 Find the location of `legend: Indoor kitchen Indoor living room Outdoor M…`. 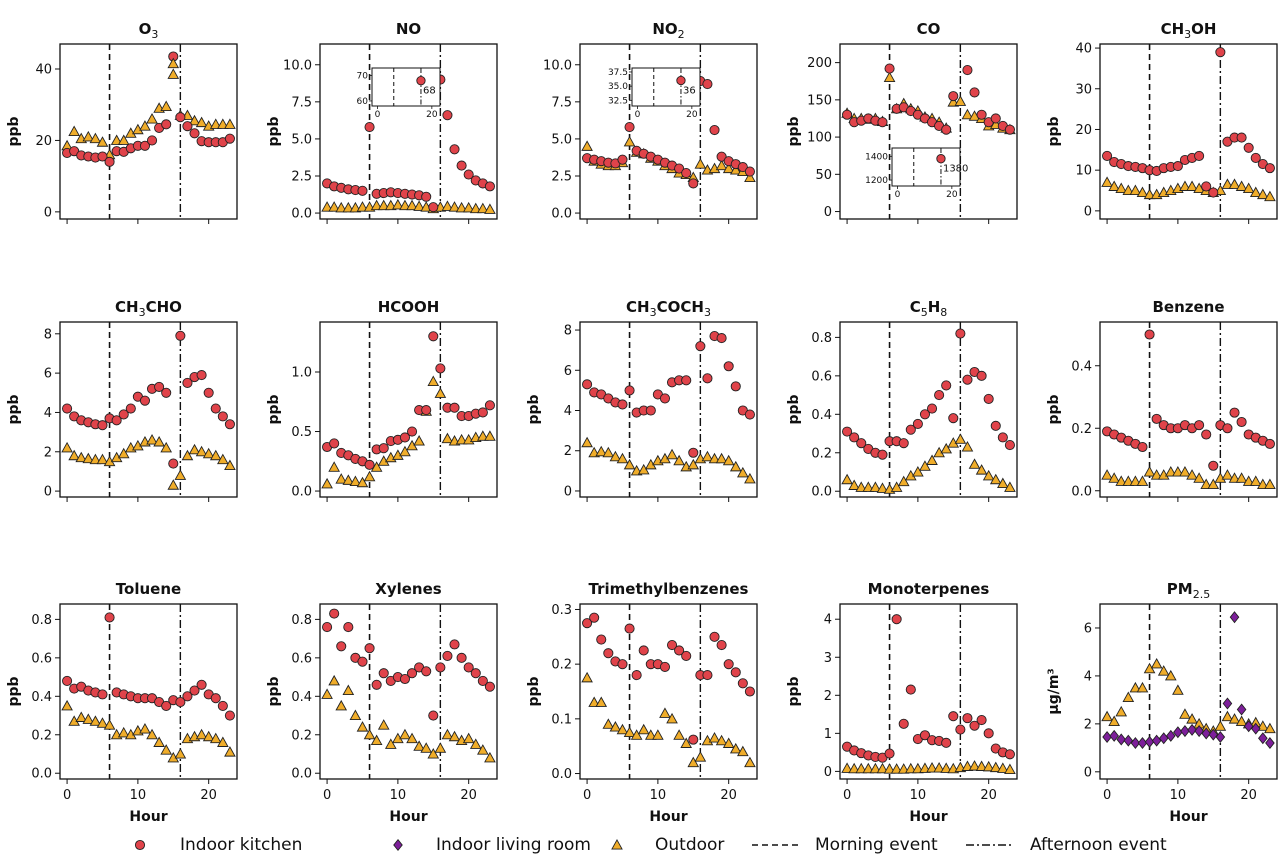

legend: Indoor kitchen Indoor living room Outdoor M… is located at coordinates (650, 845).